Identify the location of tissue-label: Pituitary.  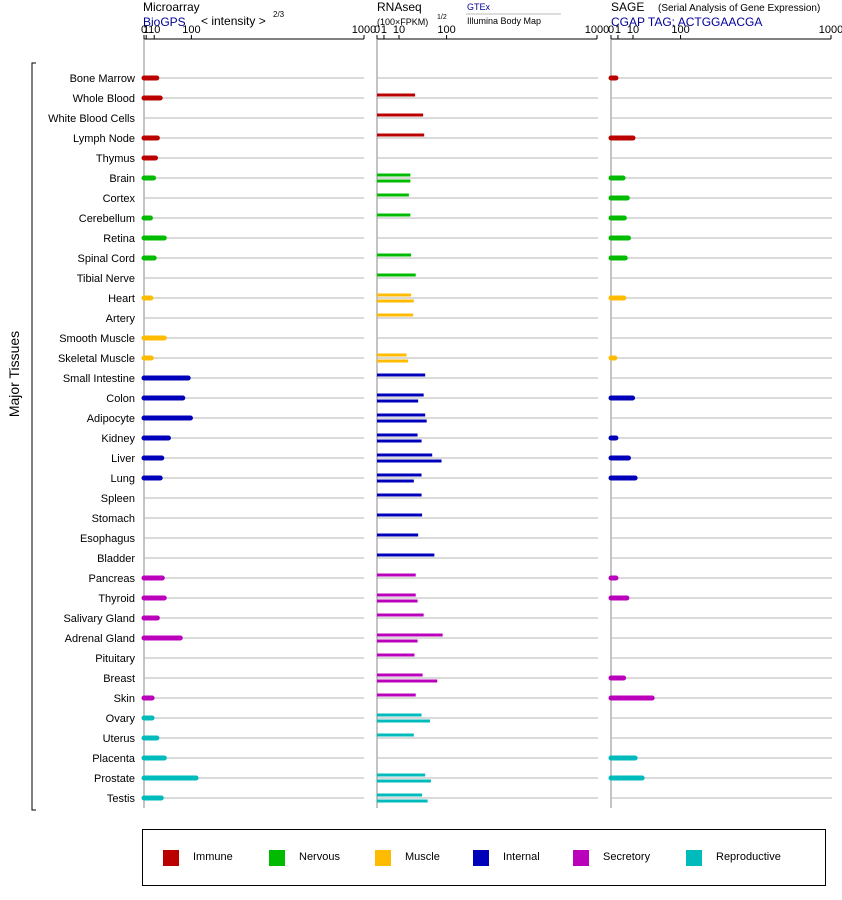
(115, 659).